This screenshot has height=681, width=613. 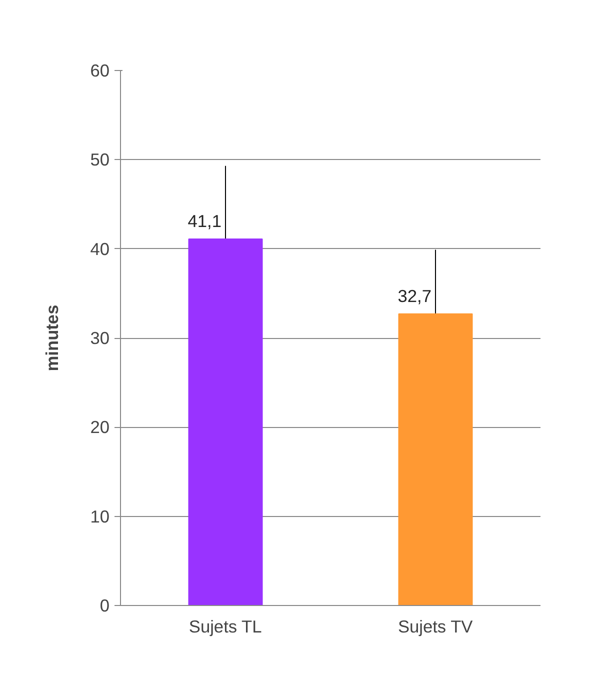 What do you see at coordinates (100, 160) in the screenshot?
I see `y-tick-label: 50` at bounding box center [100, 160].